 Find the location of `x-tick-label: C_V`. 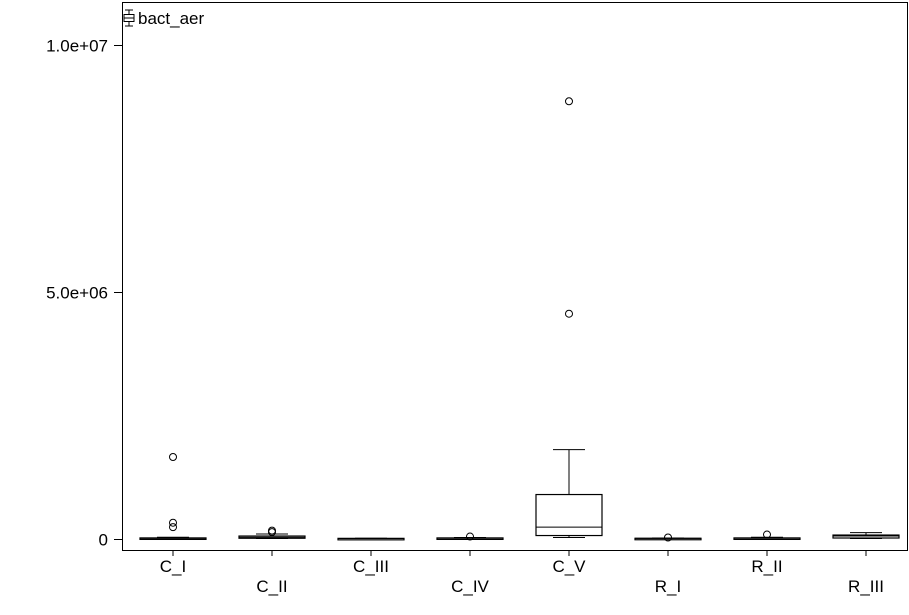

x-tick-label: C_V is located at coordinates (569, 566).